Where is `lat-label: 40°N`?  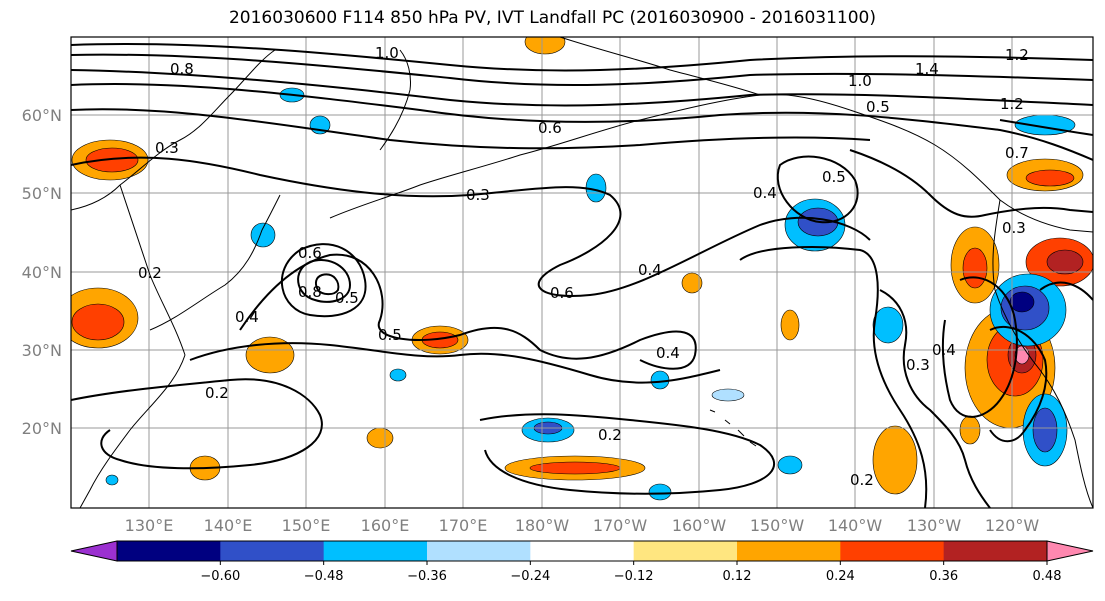
lat-label: 40°N is located at coordinates (42, 272).